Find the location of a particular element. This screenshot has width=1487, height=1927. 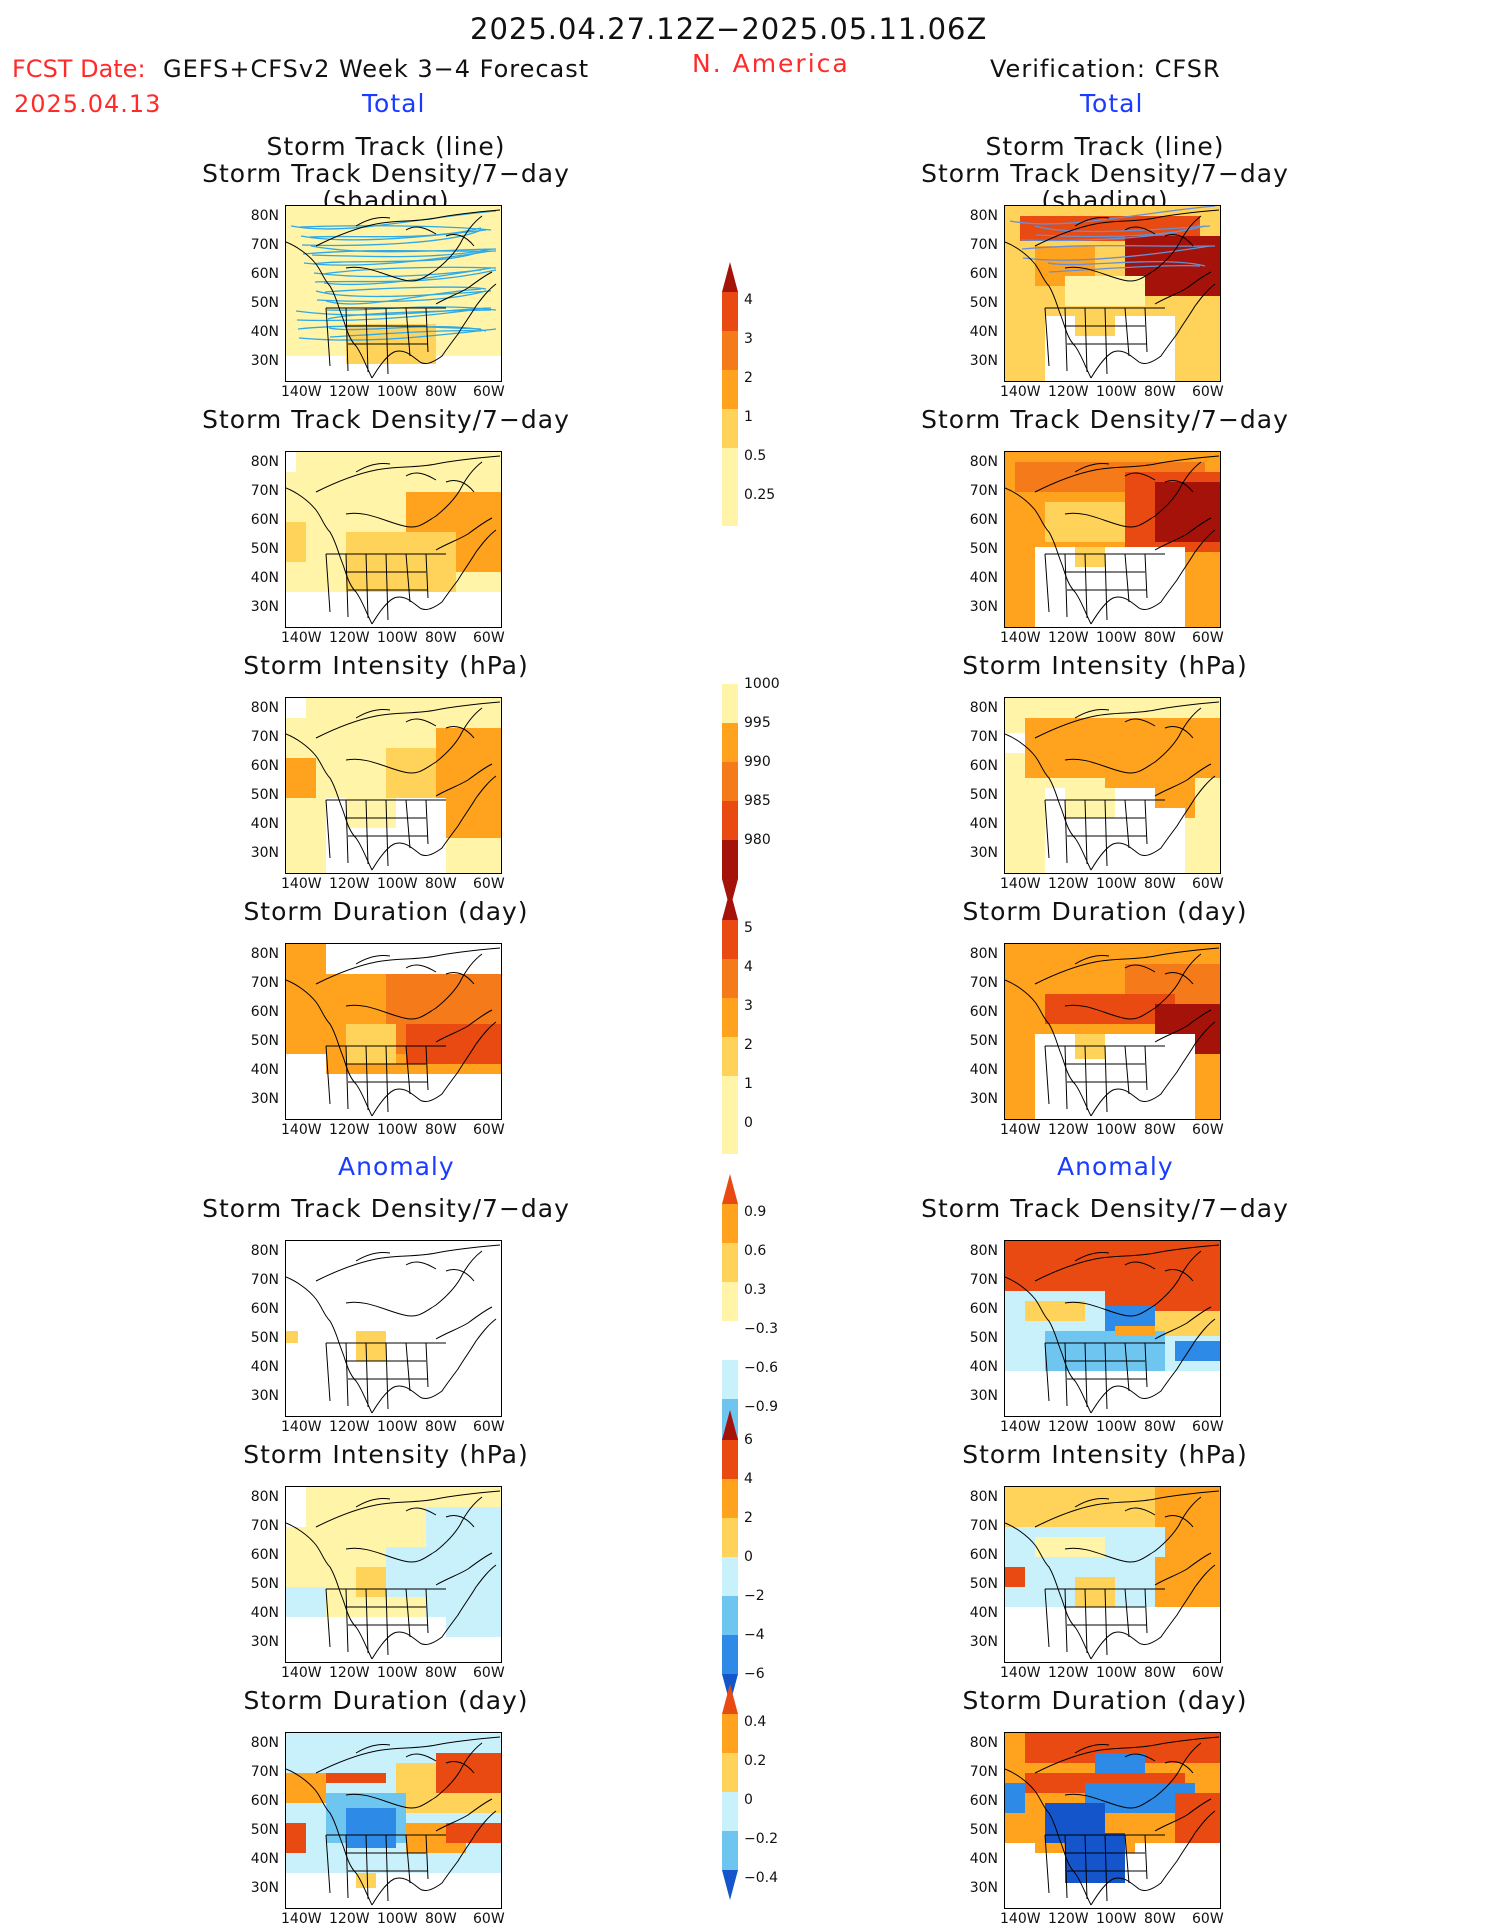

lat-label: 40N is located at coordinates (983, 1859).